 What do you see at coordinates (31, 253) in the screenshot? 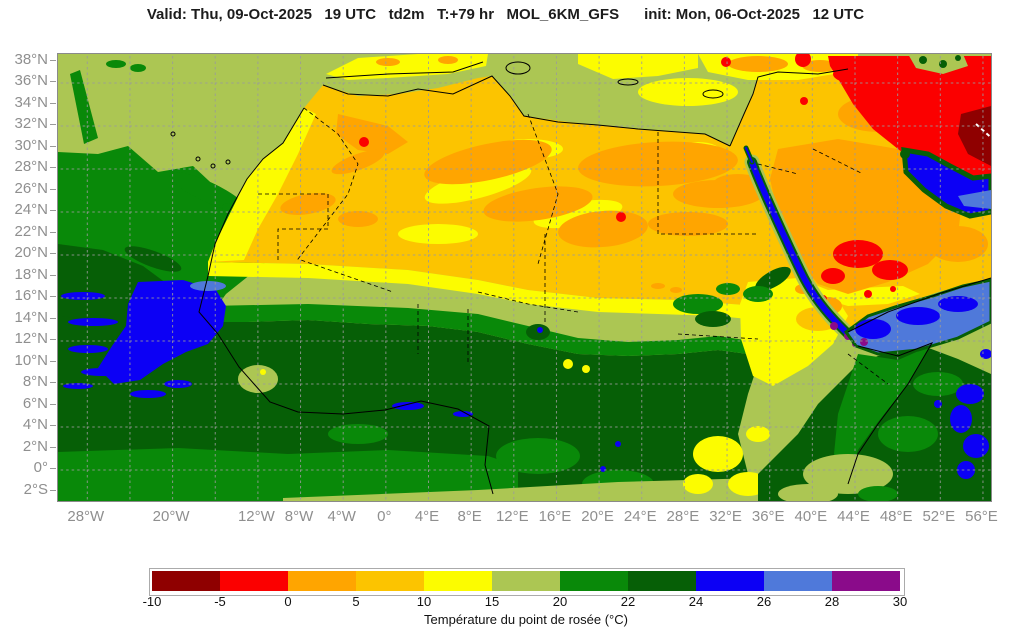
I see `lat-tick-label: 20°N` at bounding box center [31, 253].